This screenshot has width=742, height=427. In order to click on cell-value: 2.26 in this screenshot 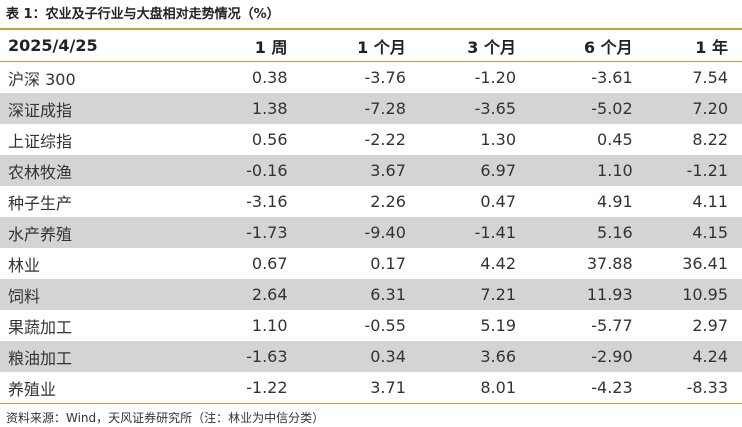, I will do `click(388, 201)`.